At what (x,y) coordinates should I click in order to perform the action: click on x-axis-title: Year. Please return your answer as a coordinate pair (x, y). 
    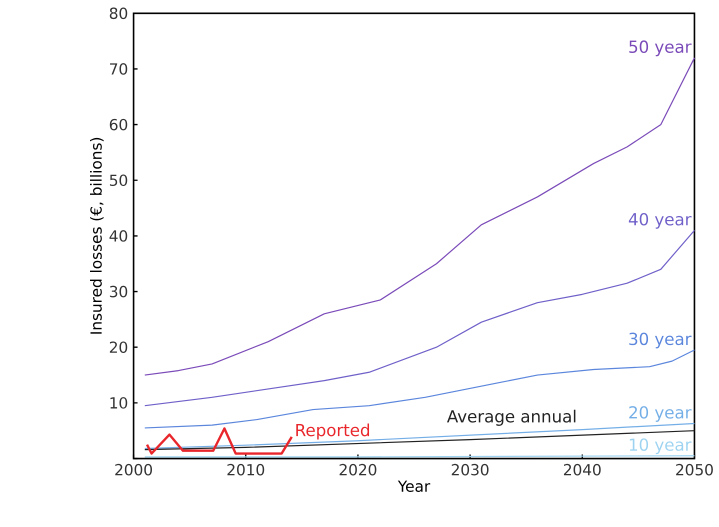
    Looking at the image, I should click on (414, 486).